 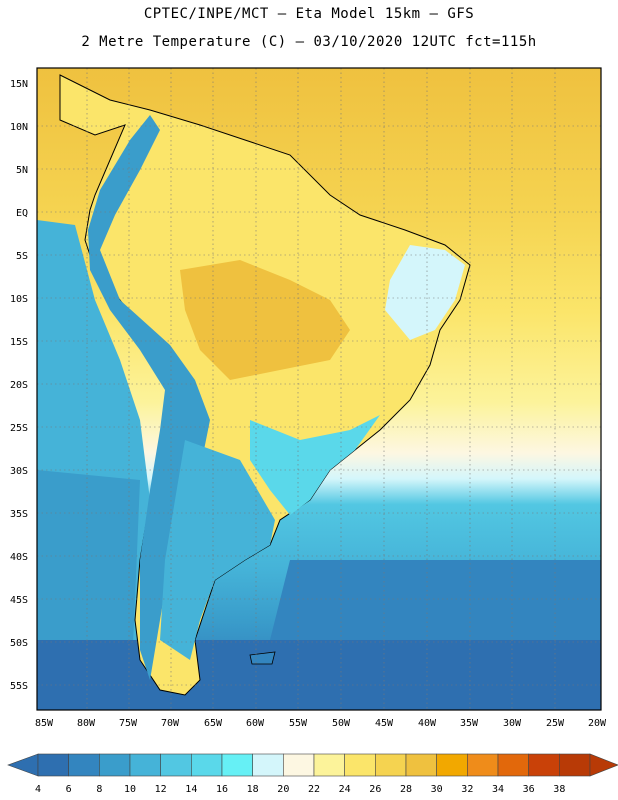 I want to click on colorbar-tick-label: 14, so click(x=191, y=789).